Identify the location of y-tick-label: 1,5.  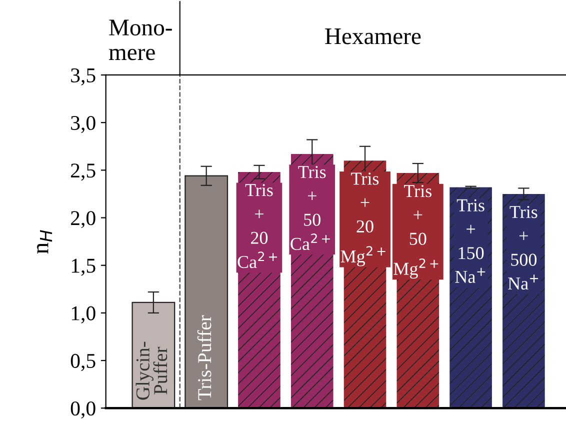
(84, 267).